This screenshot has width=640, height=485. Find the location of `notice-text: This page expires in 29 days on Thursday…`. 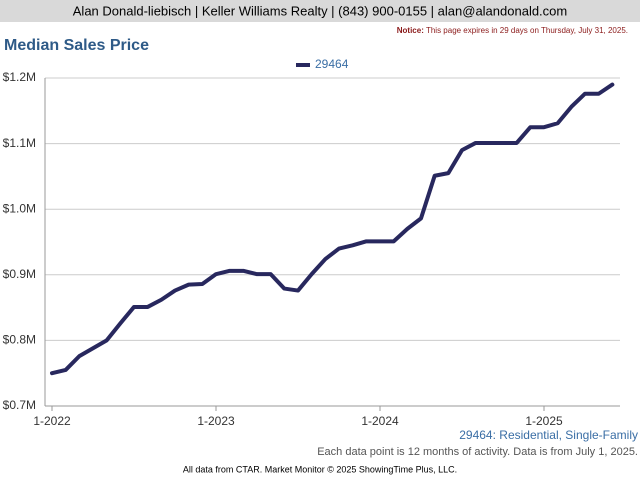

notice-text: This page expires in 29 days on Thursday… is located at coordinates (527, 30).